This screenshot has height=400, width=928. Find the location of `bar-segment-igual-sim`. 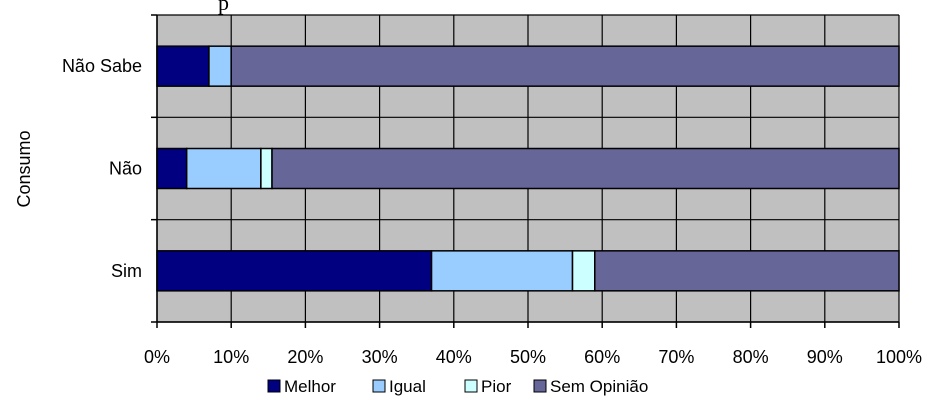

bar-segment-igual-sim is located at coordinates (502, 271).